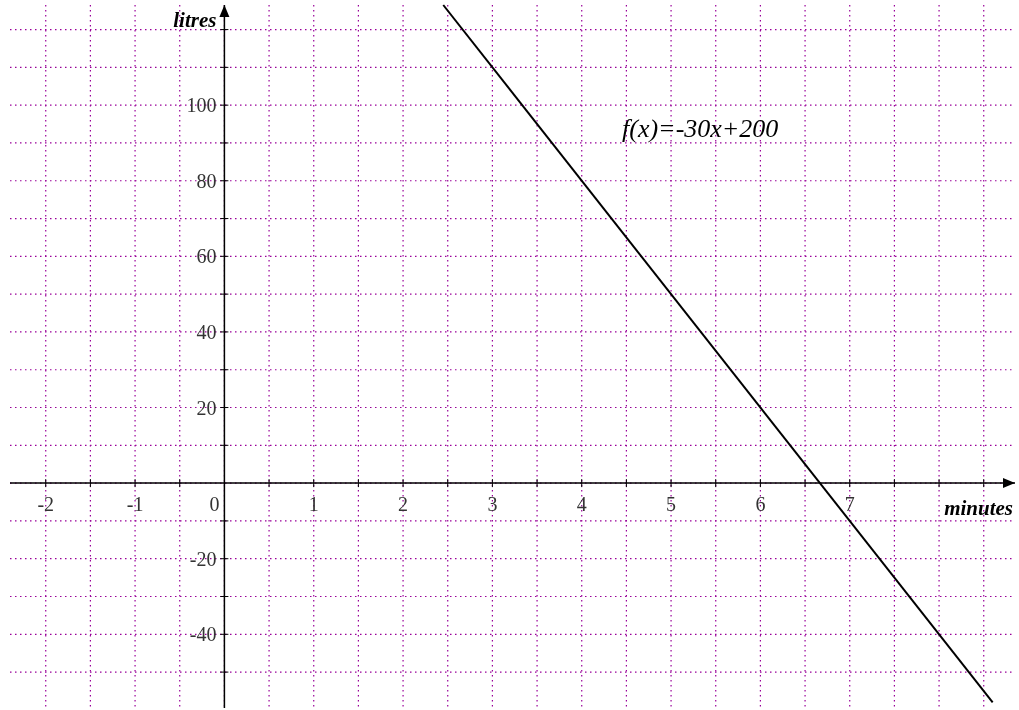 The height and width of the screenshot is (710, 1019). Describe the element at coordinates (206, 180) in the screenshot. I see `y-tick-label: 80` at that location.